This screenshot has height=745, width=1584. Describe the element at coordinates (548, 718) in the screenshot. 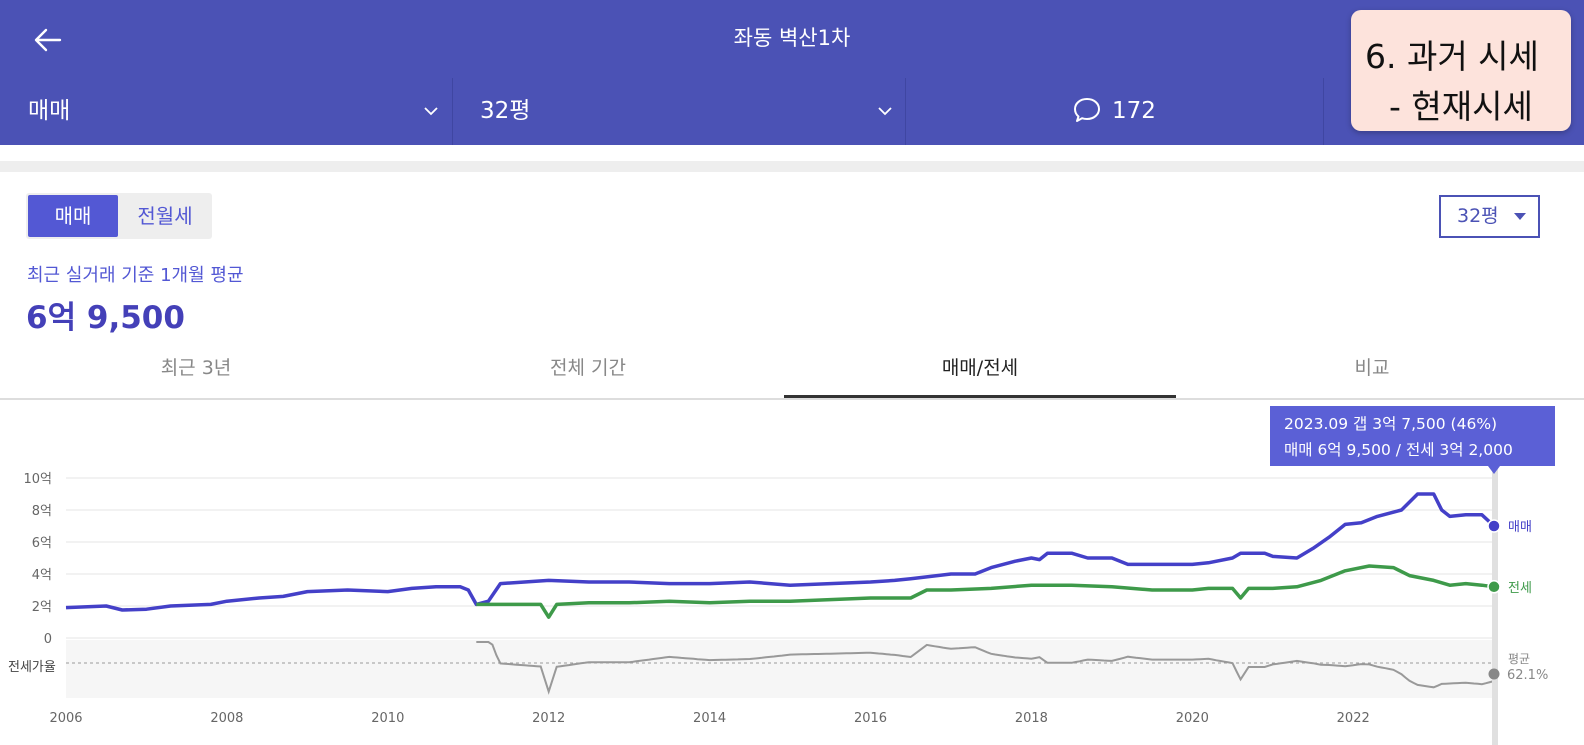

I see `x-tick-label: 2012` at that location.